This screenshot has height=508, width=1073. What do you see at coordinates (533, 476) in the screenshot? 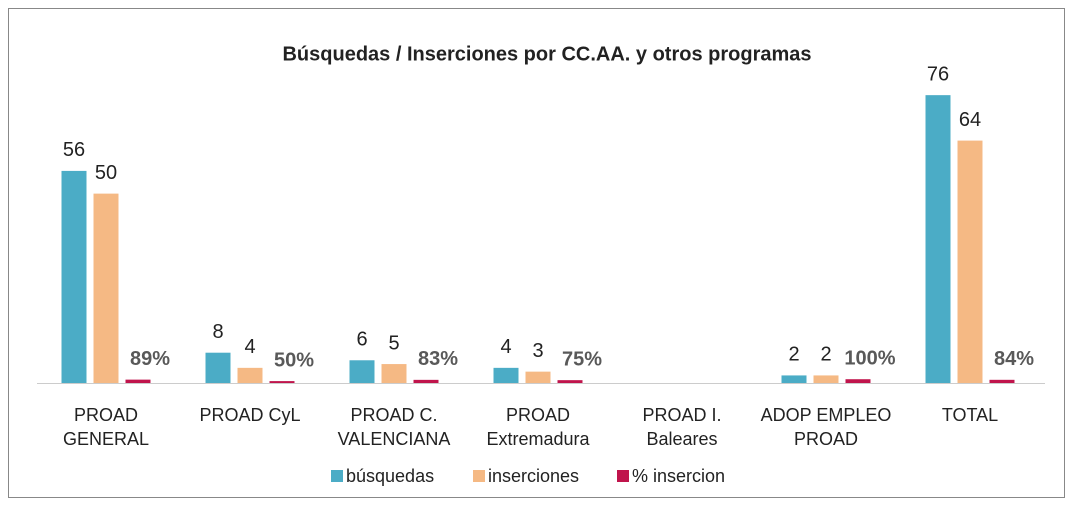
I see `legend-label: inserciones` at bounding box center [533, 476].